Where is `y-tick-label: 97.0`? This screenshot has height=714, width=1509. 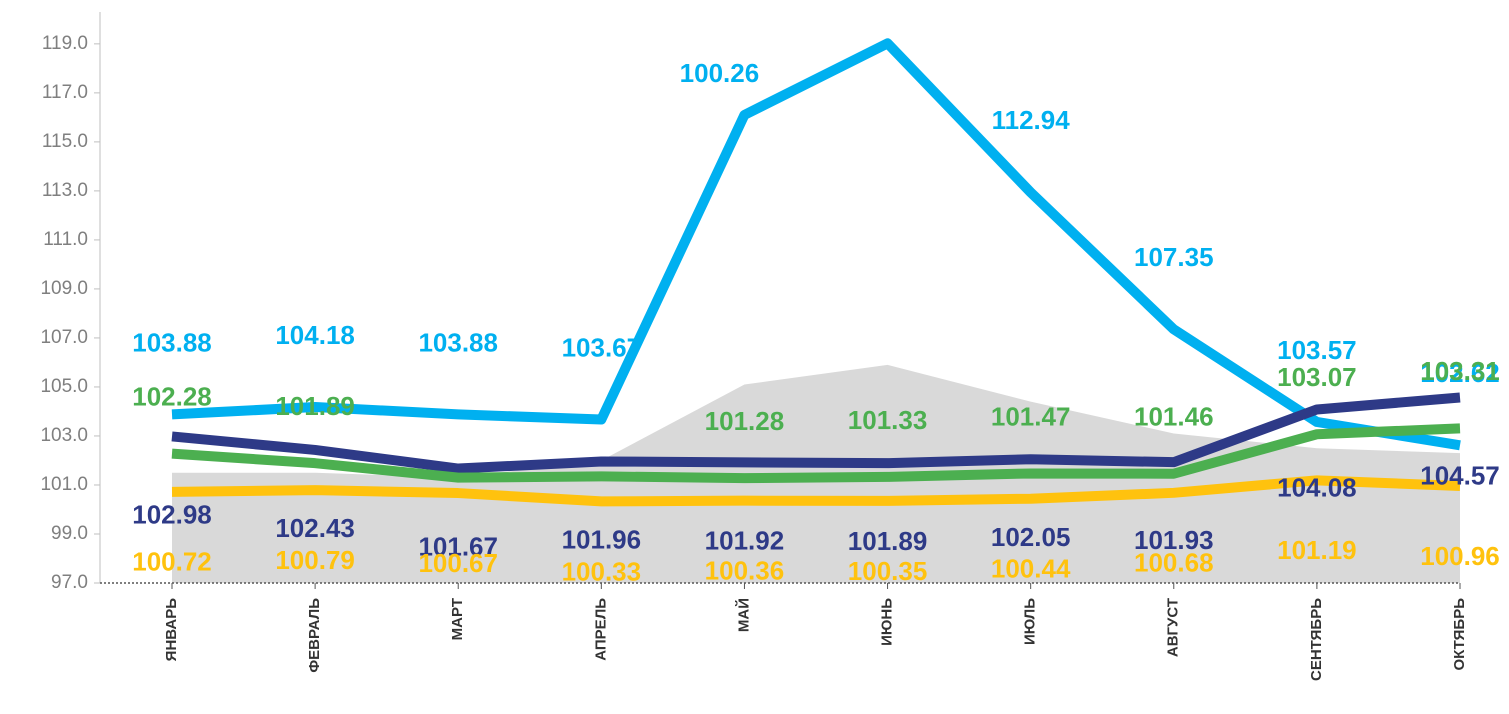 y-tick-label: 97.0 is located at coordinates (69, 582).